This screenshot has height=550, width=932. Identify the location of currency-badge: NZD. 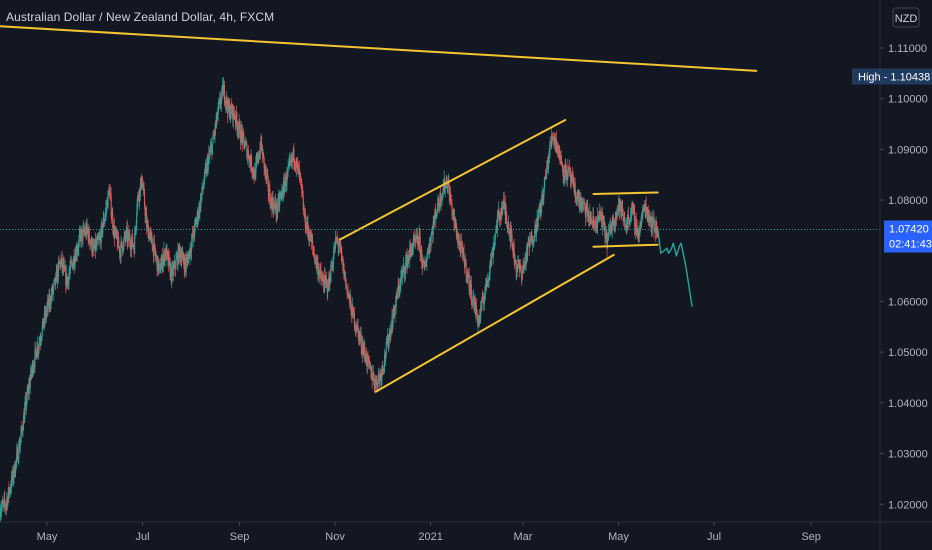
(906, 17).